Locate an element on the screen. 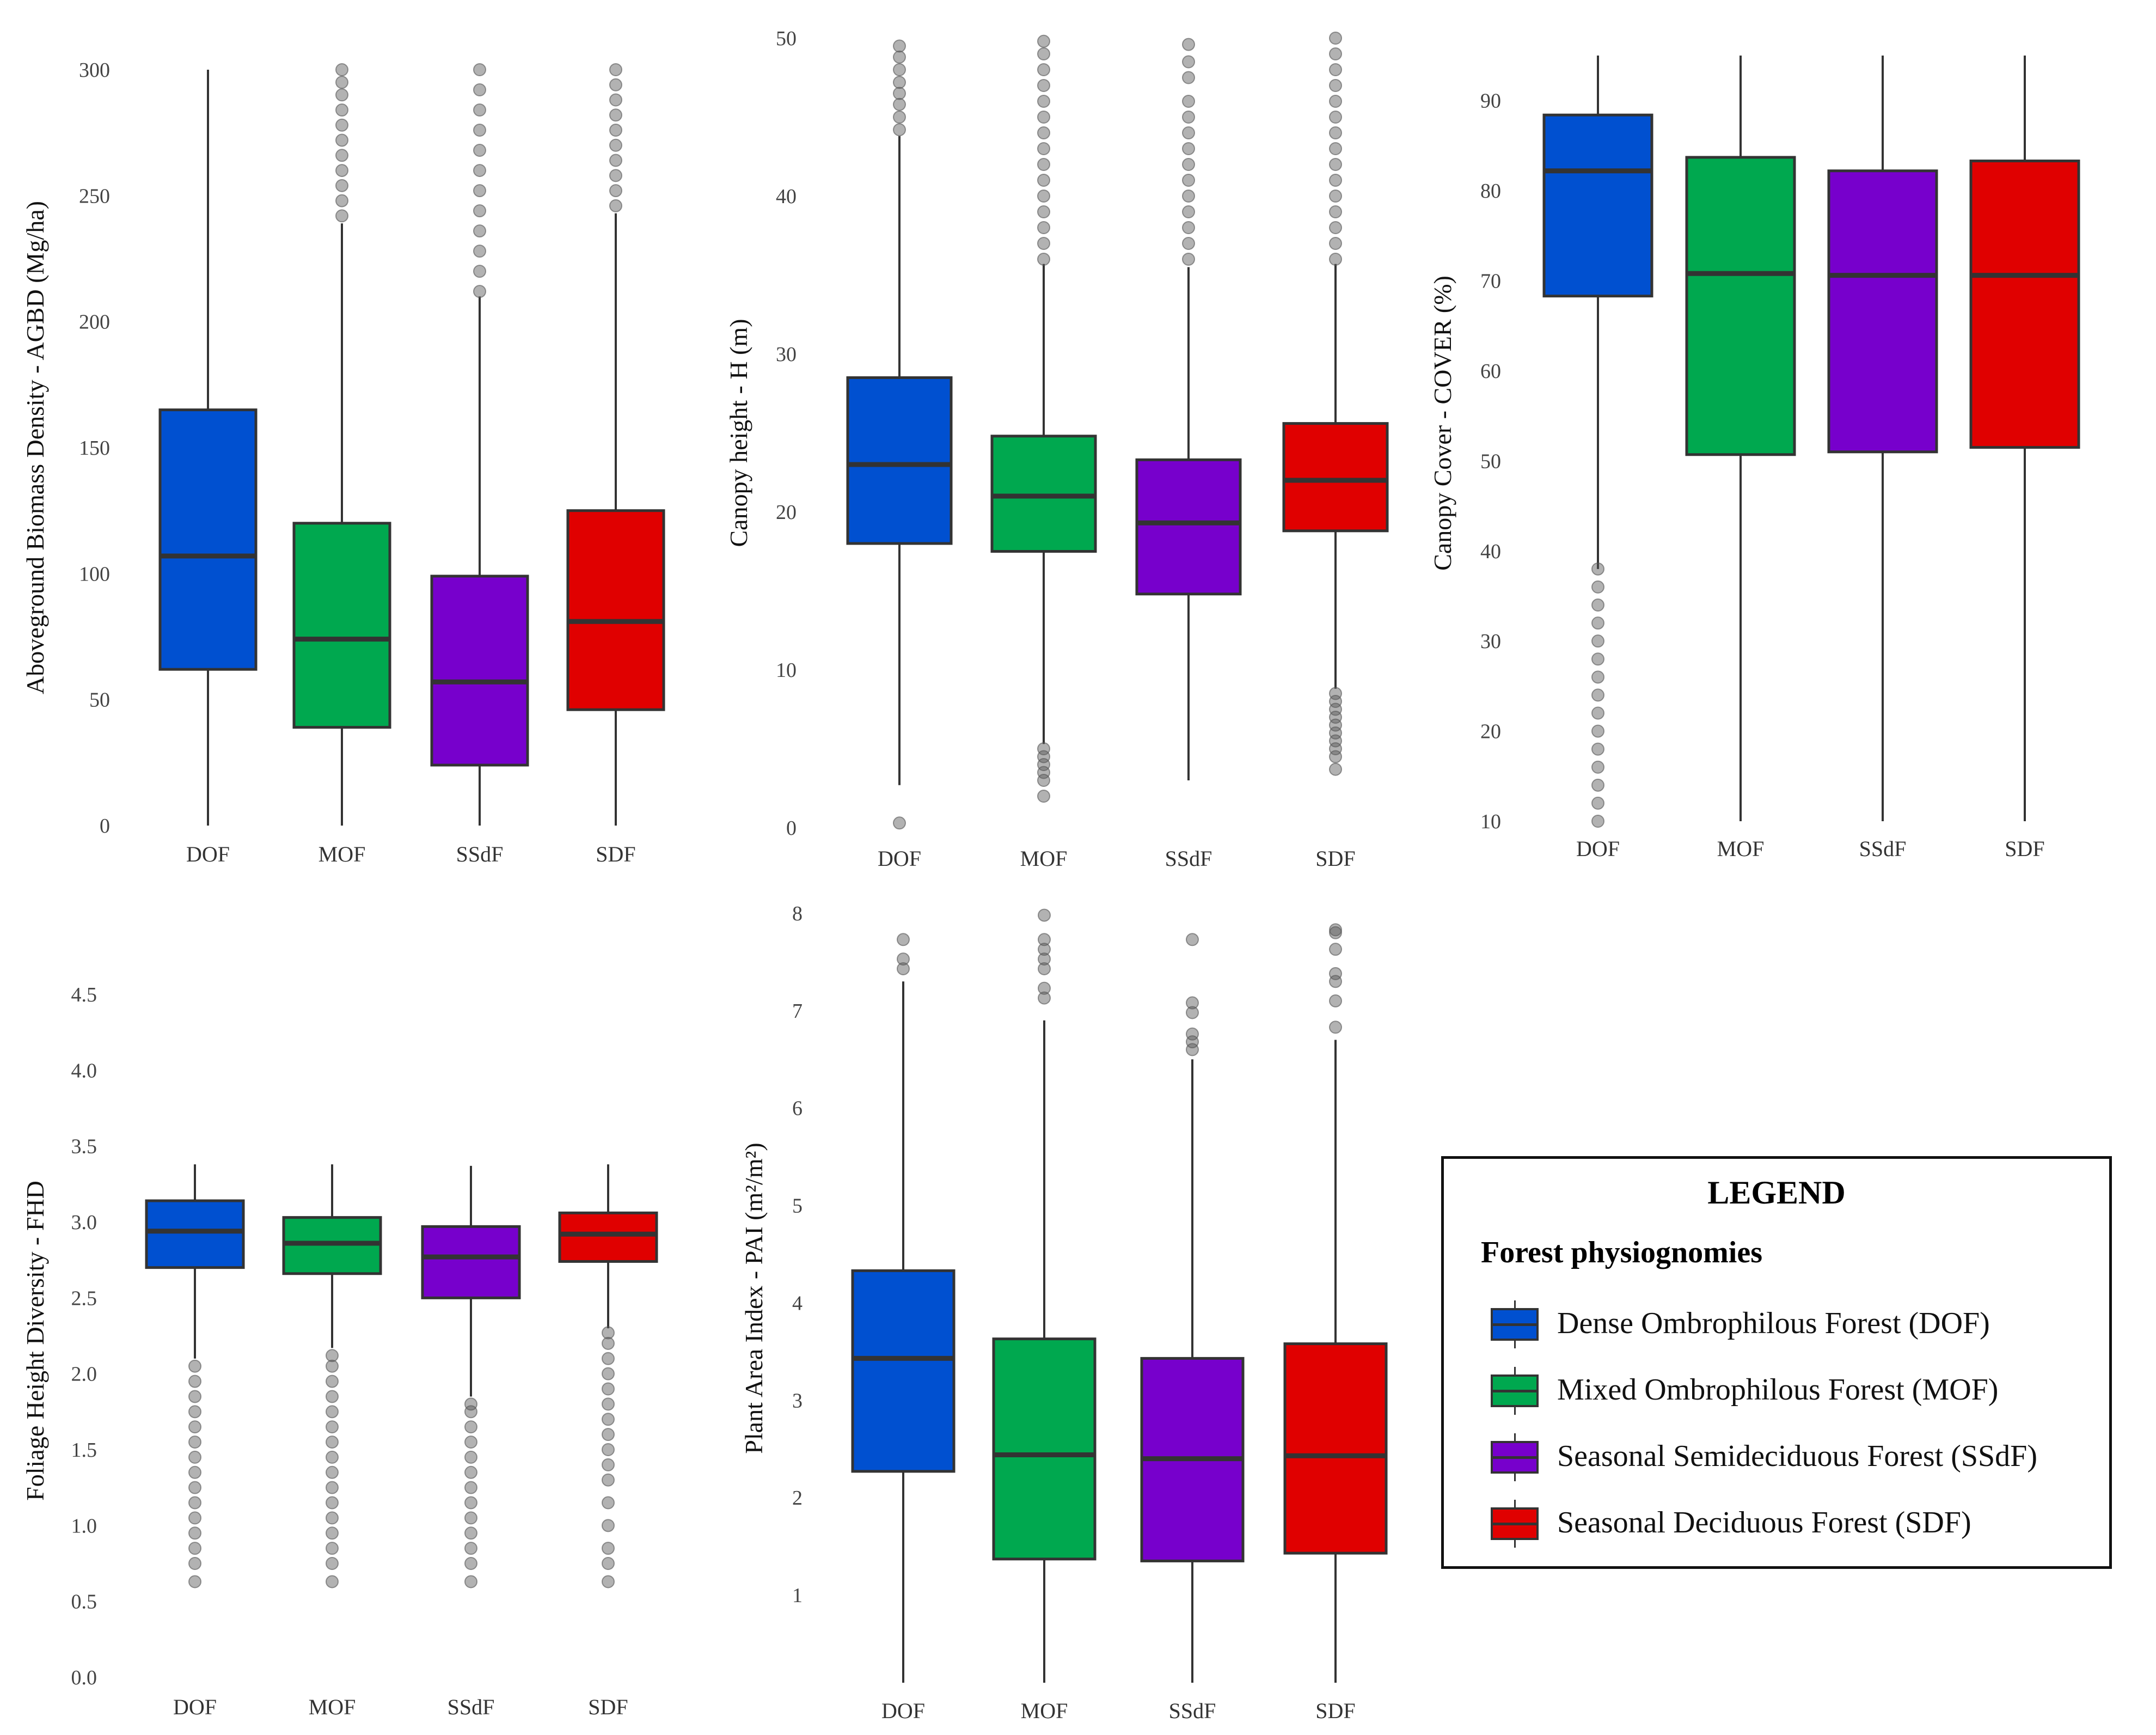  y-tick-label: 1.0 is located at coordinates (84, 1525).